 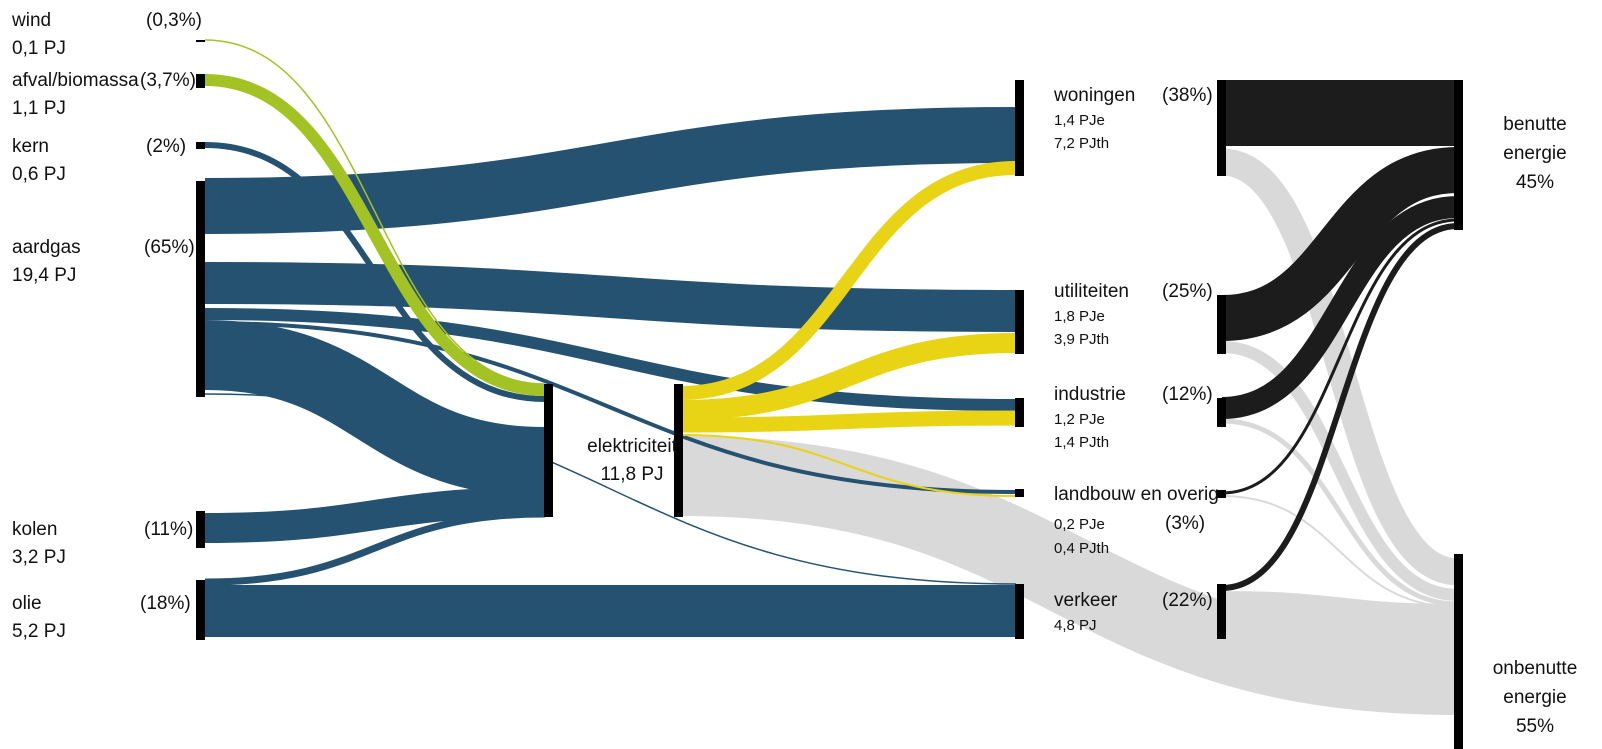 What do you see at coordinates (678, 450) in the screenshot?
I see `node-bar-elektriciteit-out` at bounding box center [678, 450].